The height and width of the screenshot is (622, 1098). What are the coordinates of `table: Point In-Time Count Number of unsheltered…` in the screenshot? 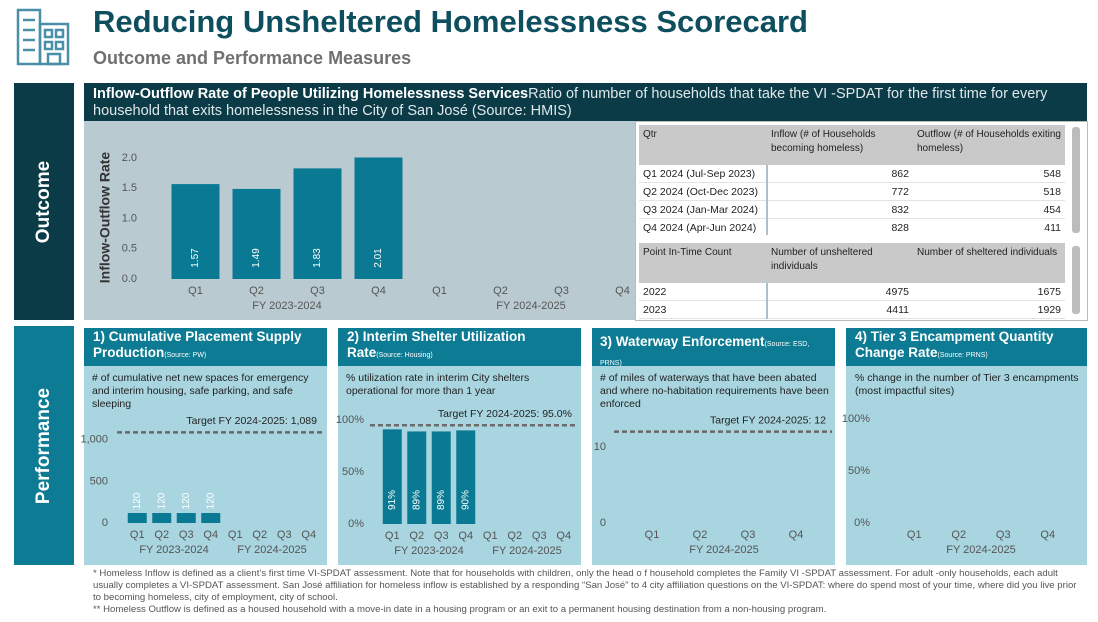 It's located at (852, 281).